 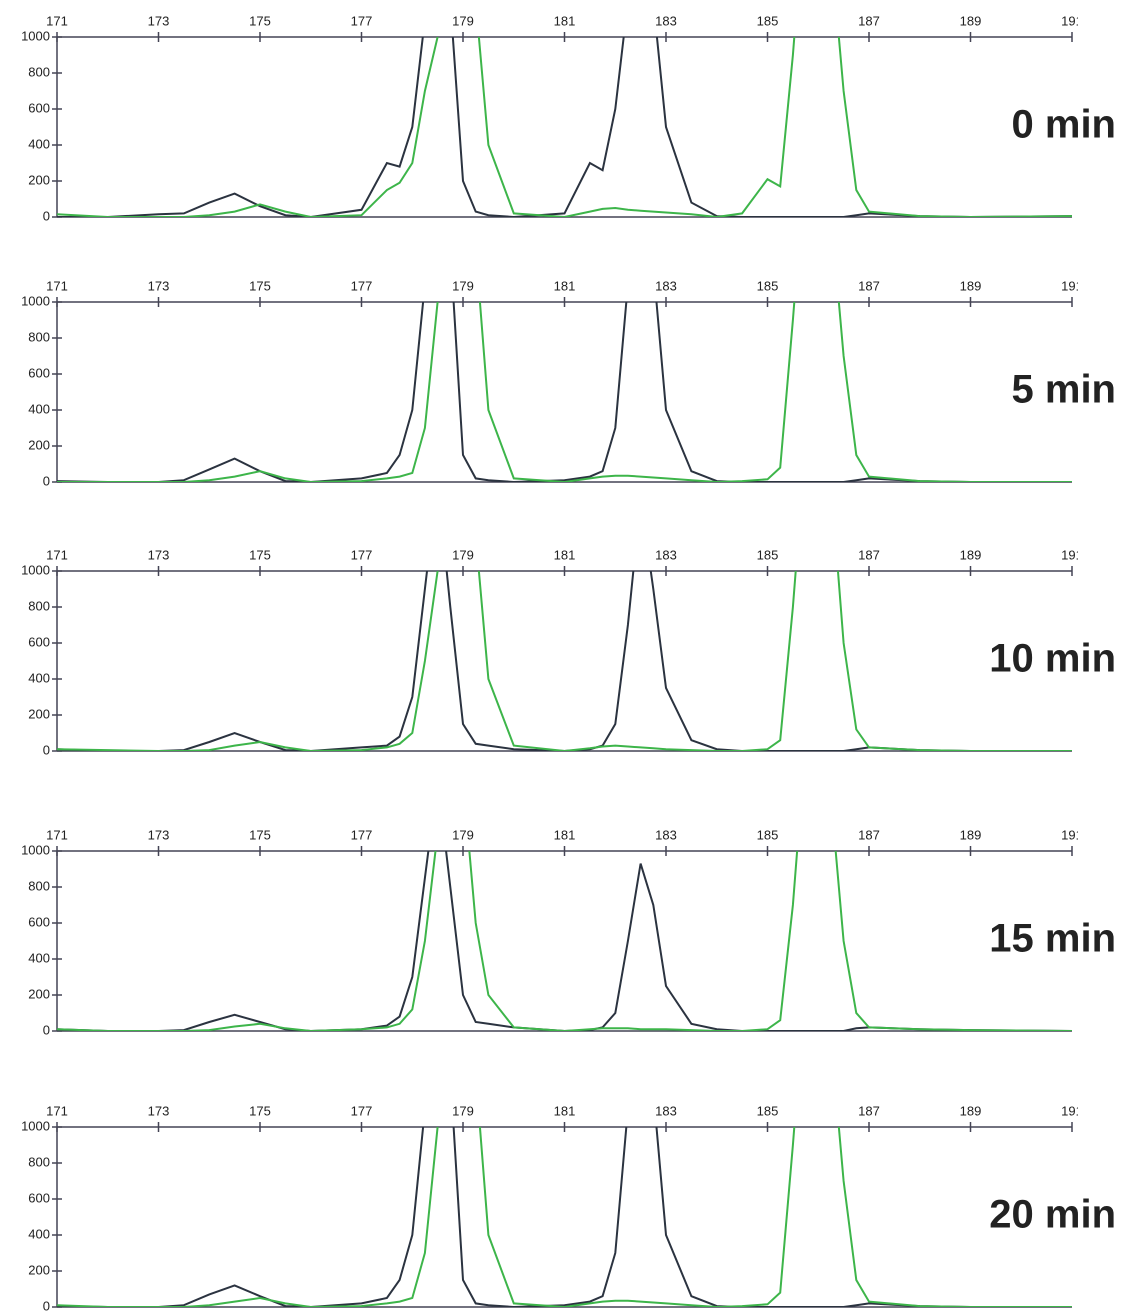 What do you see at coordinates (1064, 125) in the screenshot?
I see `panel-label: 0 min` at bounding box center [1064, 125].